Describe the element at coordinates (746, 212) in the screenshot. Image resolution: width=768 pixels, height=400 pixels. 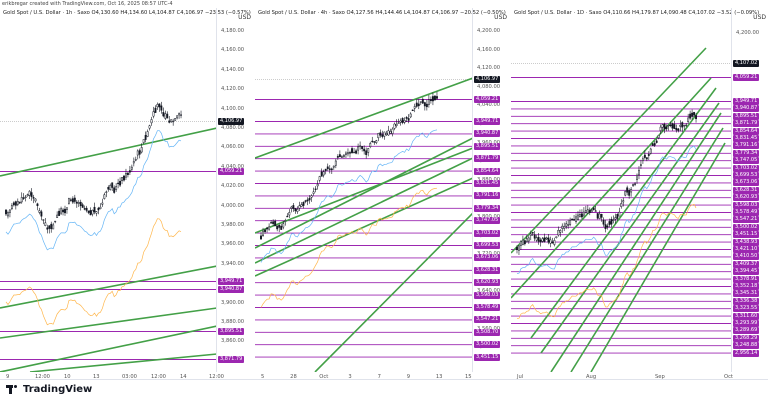
I see `level-price-tag: 3,578.49` at that location.